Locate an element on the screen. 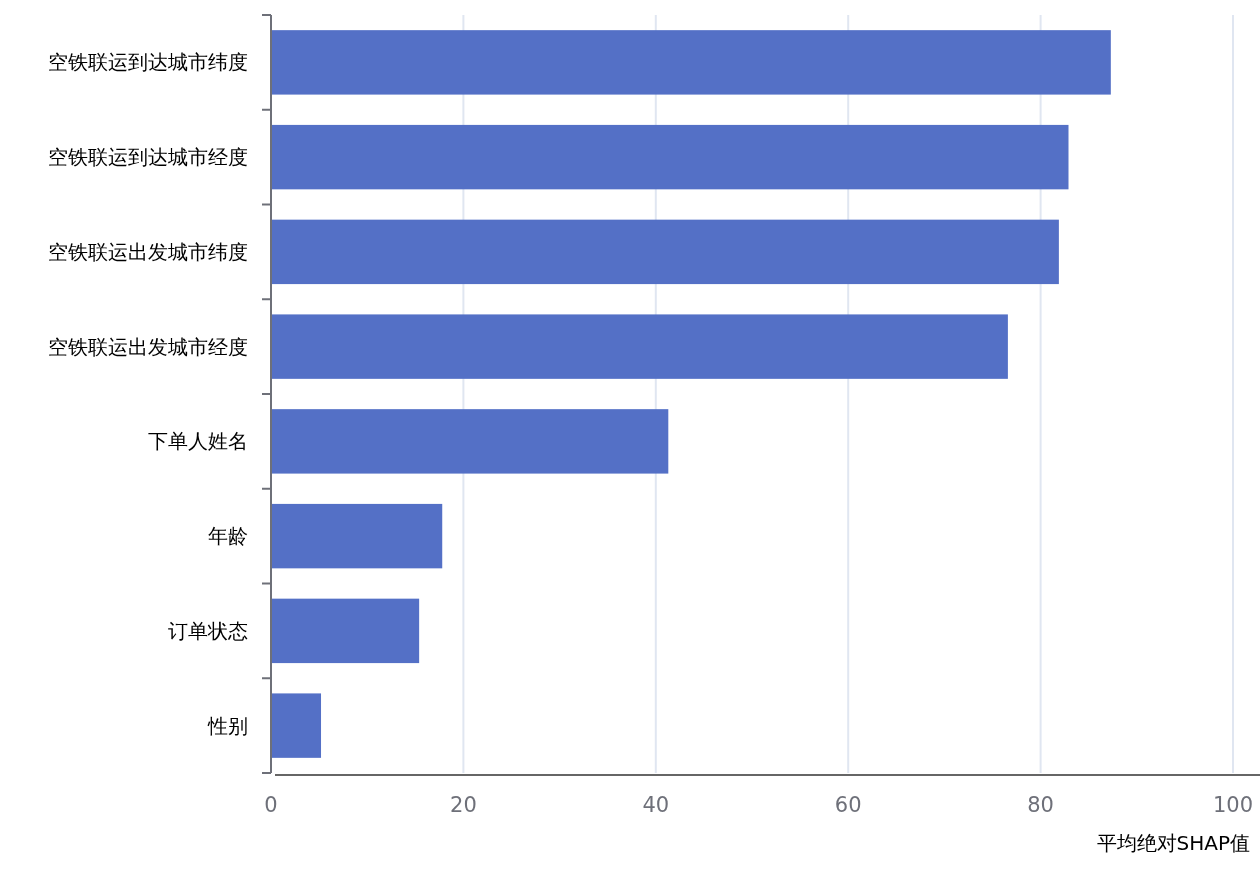 This screenshot has height=869, width=1260. y-tick-label: 空铁联运出发城市纬度 is located at coordinates (148, 251).